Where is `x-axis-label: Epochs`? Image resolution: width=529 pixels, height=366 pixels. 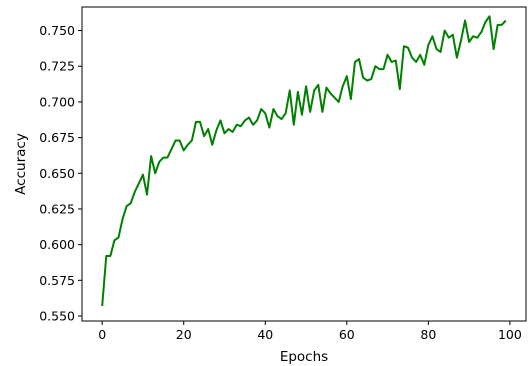 x-axis-label: Epochs is located at coordinates (304, 357).